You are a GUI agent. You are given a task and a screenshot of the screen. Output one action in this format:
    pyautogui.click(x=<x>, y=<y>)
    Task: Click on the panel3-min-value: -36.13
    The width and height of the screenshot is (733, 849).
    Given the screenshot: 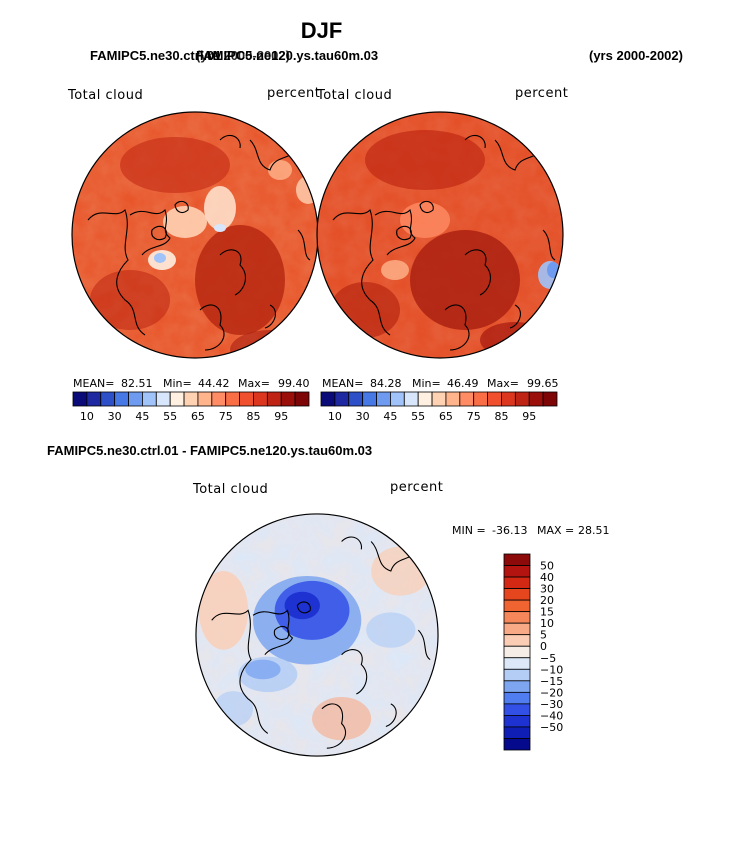 What is the action you would take?
    pyautogui.click(x=510, y=530)
    